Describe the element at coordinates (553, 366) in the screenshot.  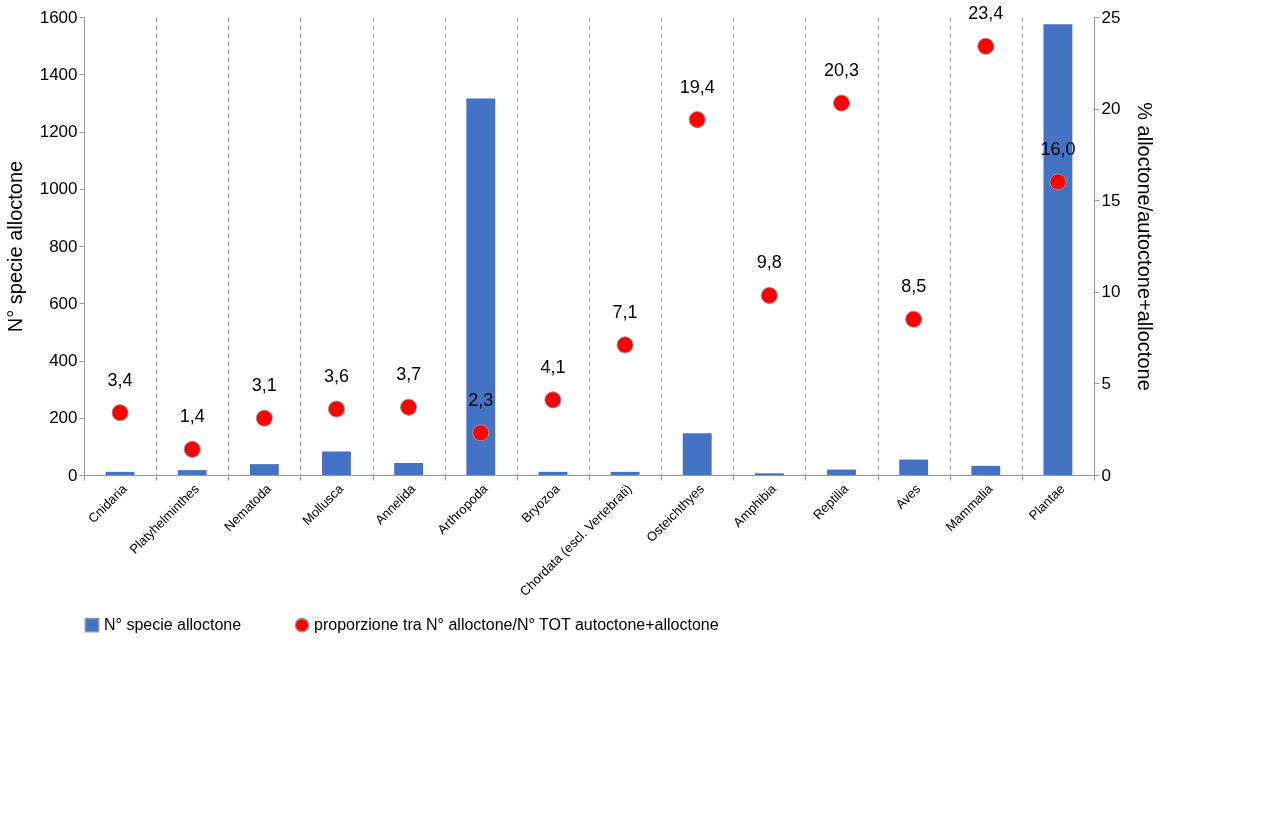
I see `data-label: 4,1` at that location.